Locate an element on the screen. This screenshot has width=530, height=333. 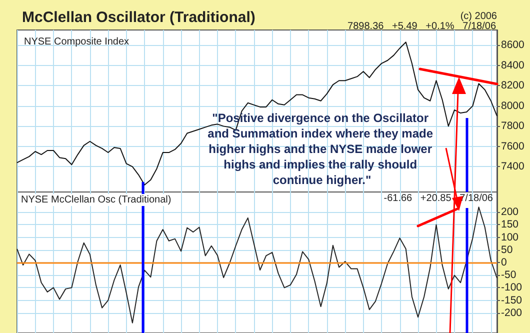
text: NYSE Composite Index is located at coordinates (77, 42).